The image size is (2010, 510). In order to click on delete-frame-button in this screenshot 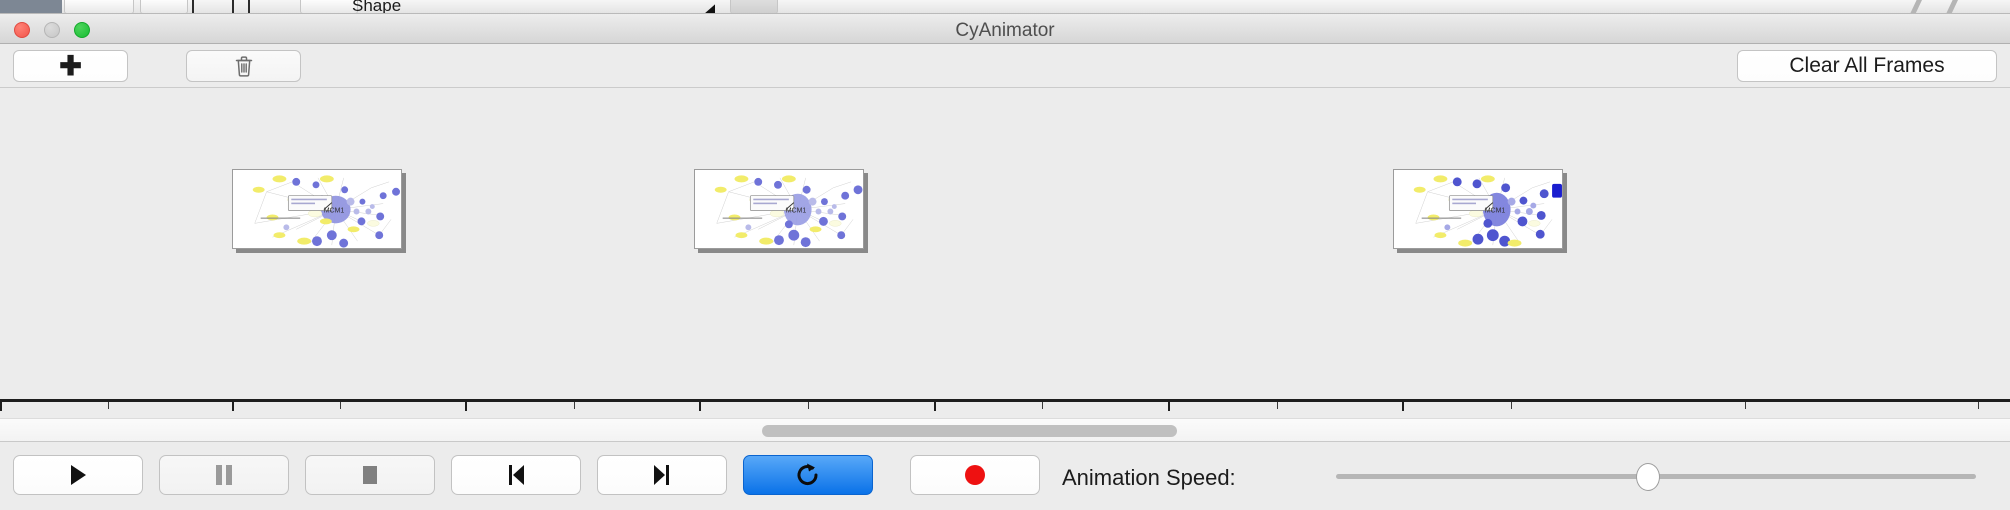, I will do `click(243, 66)`.